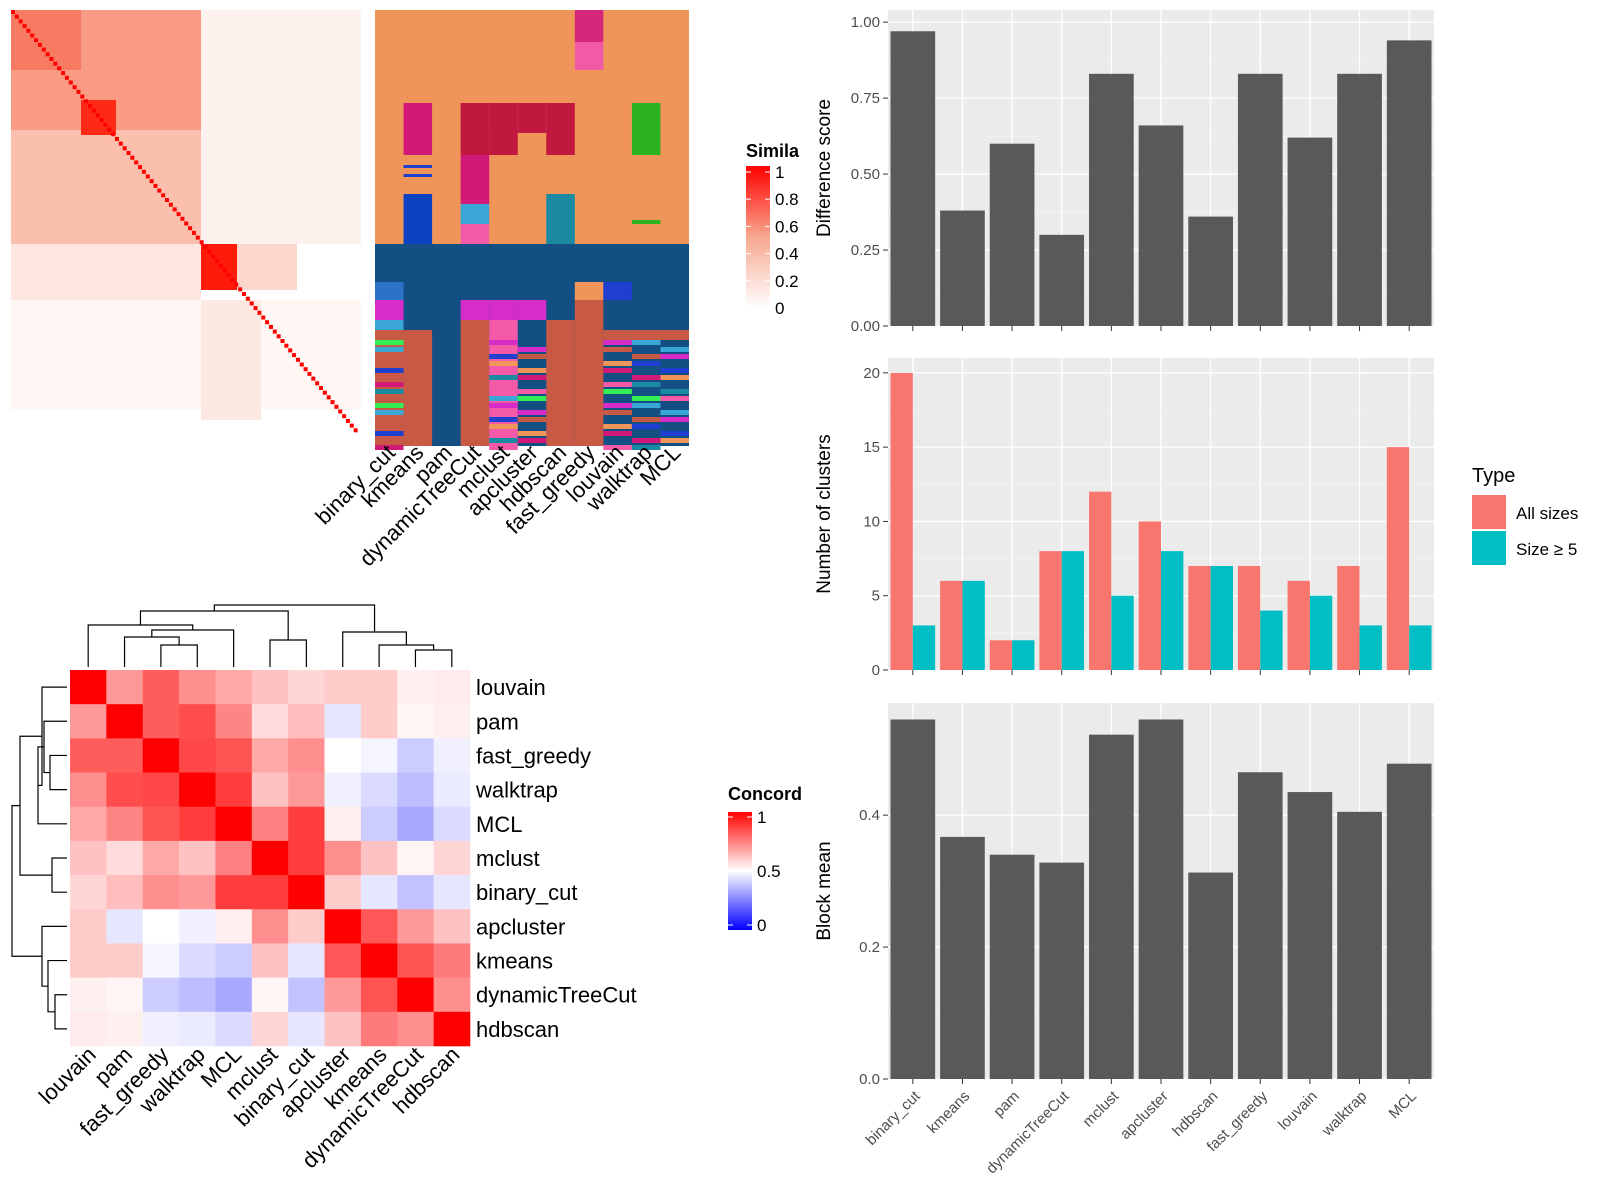  I want to click on concordance-heatmap, so click(270, 858).